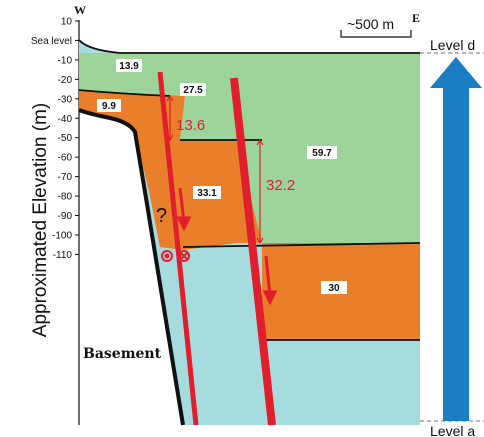  Describe the element at coordinates (200, 100) in the screenshot. I see `green-unit-middle` at that location.